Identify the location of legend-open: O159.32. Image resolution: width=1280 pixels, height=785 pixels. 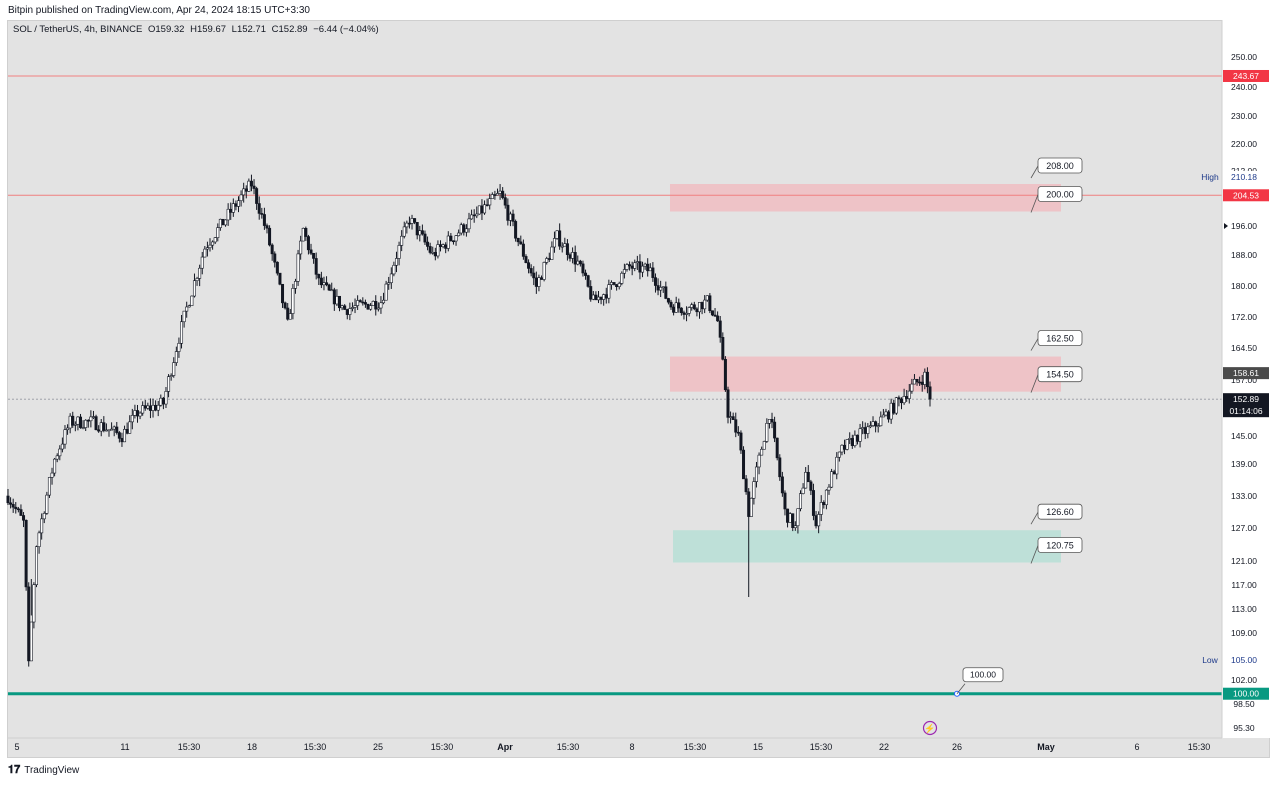
(166, 29).